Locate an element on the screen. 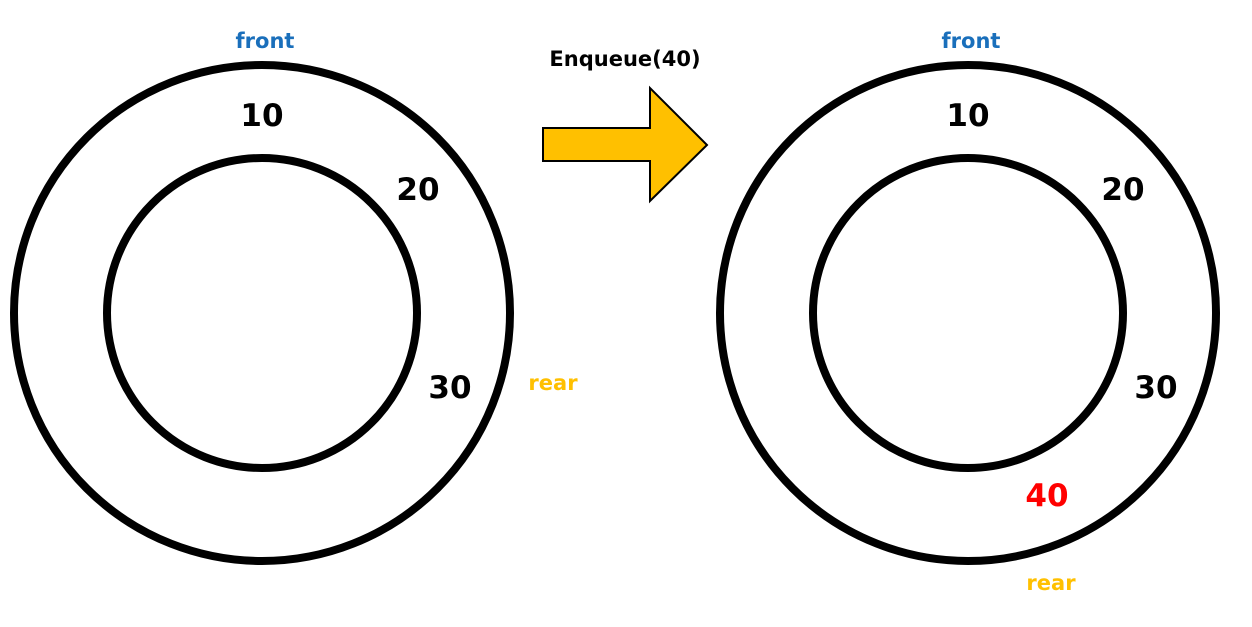 The width and height of the screenshot is (1252, 627). inner-ring-before is located at coordinates (262, 313).